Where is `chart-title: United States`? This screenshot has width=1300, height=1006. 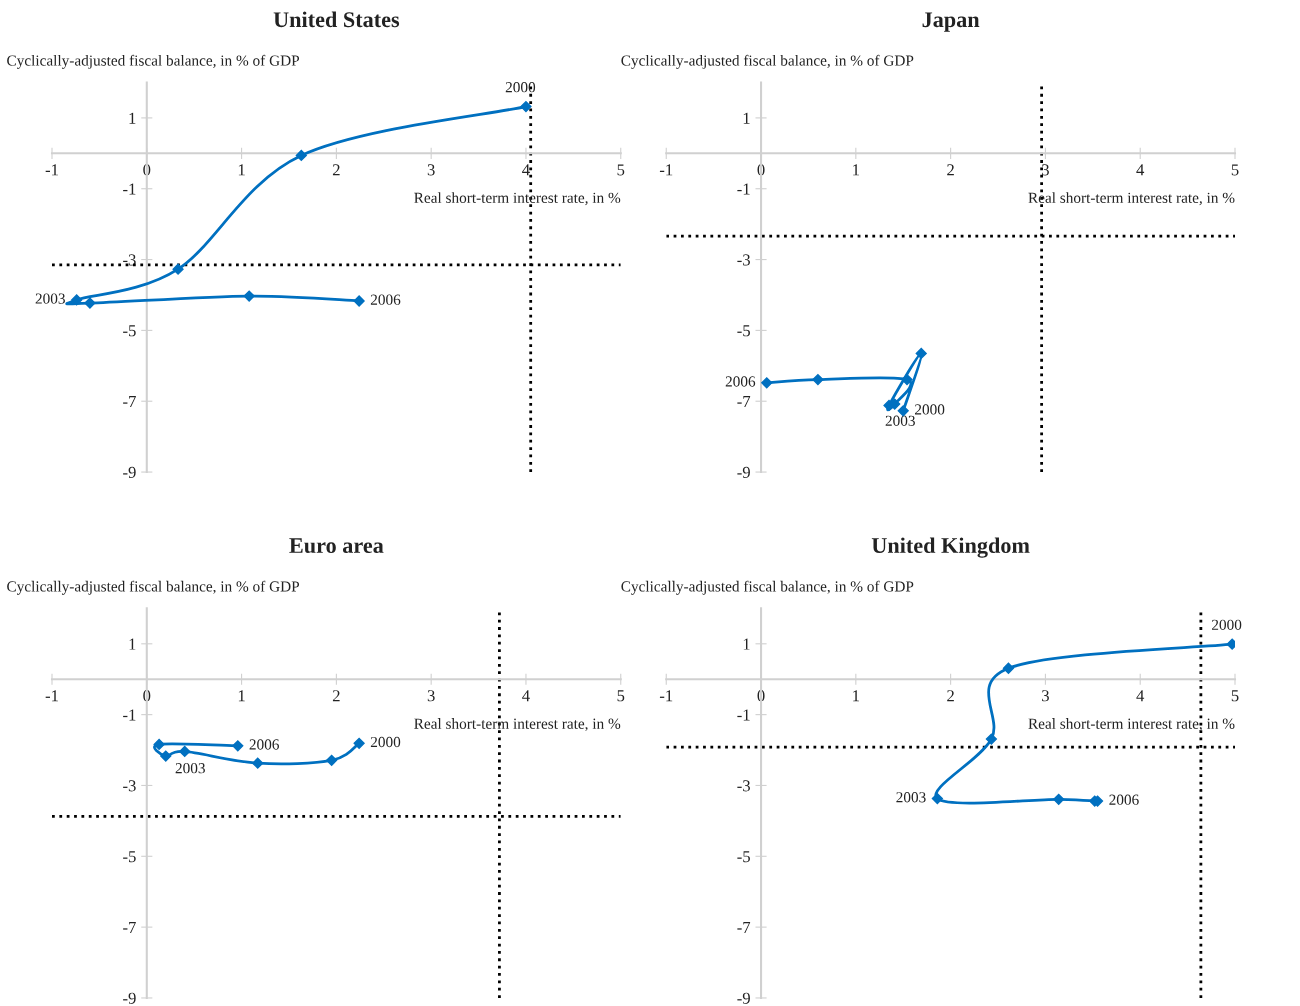
chart-title: United States is located at coordinates (336, 19).